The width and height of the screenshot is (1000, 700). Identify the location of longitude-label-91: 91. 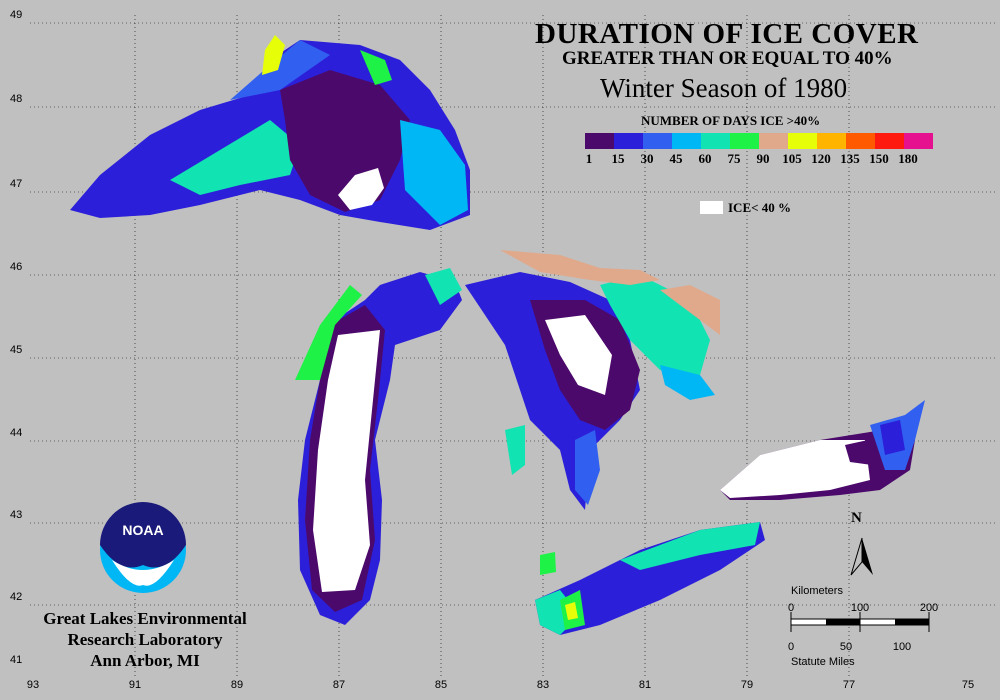
(135, 685).